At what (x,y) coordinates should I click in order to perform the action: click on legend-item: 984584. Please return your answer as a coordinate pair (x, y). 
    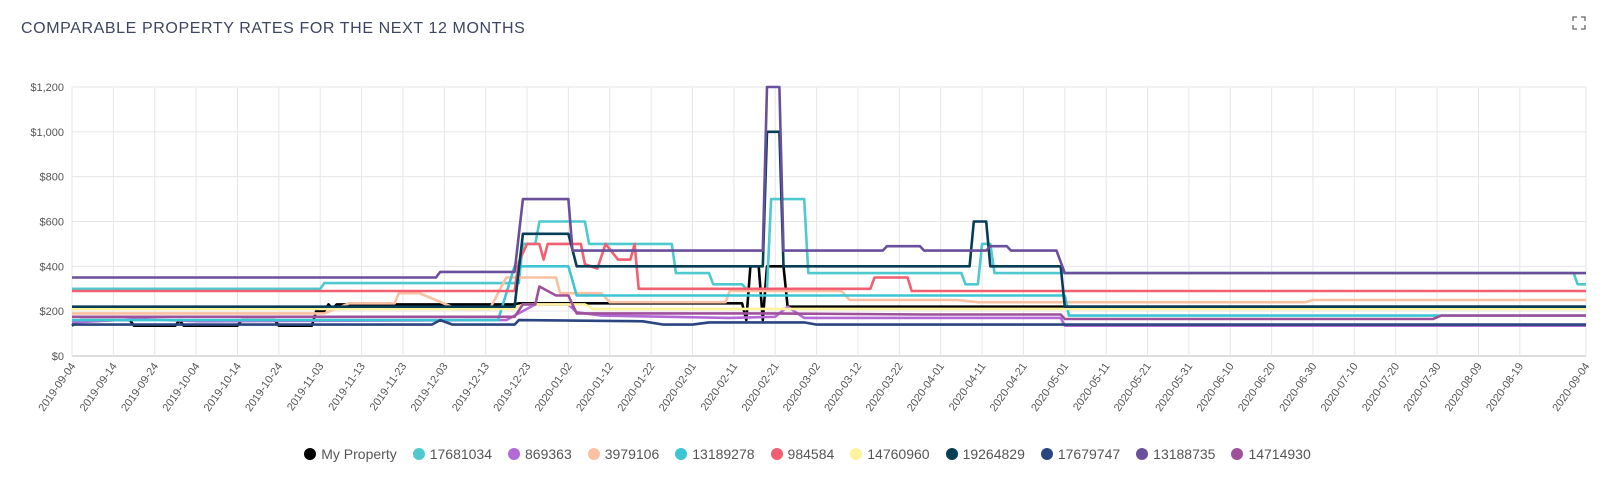
    Looking at the image, I should click on (802, 454).